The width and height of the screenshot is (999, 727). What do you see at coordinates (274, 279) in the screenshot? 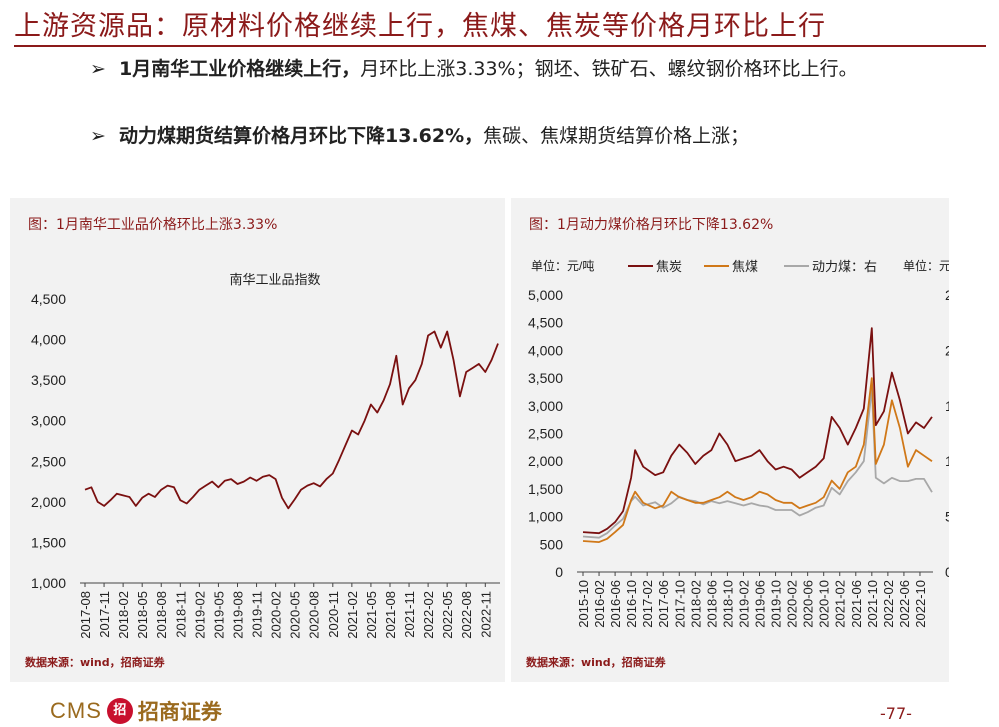
I see `chart-title: 南华工业品指数` at bounding box center [274, 279].